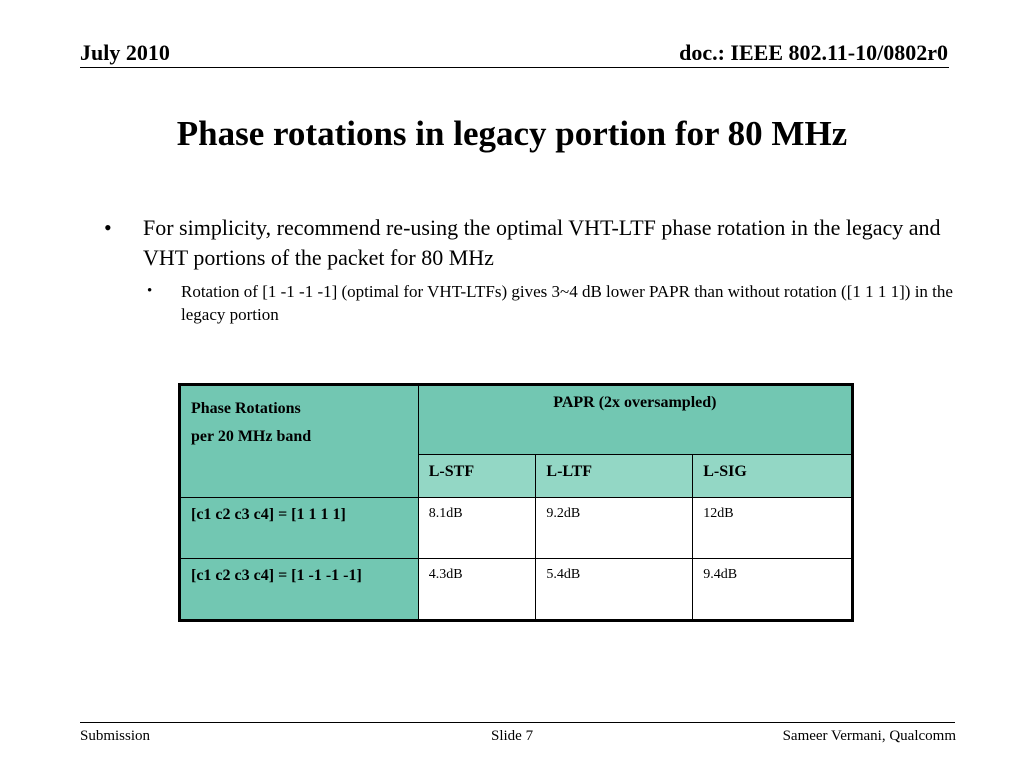 This screenshot has height=768, width=1024. Describe the element at coordinates (512, 736) in the screenshot. I see `footer-slide-number: Slide 7` at that location.